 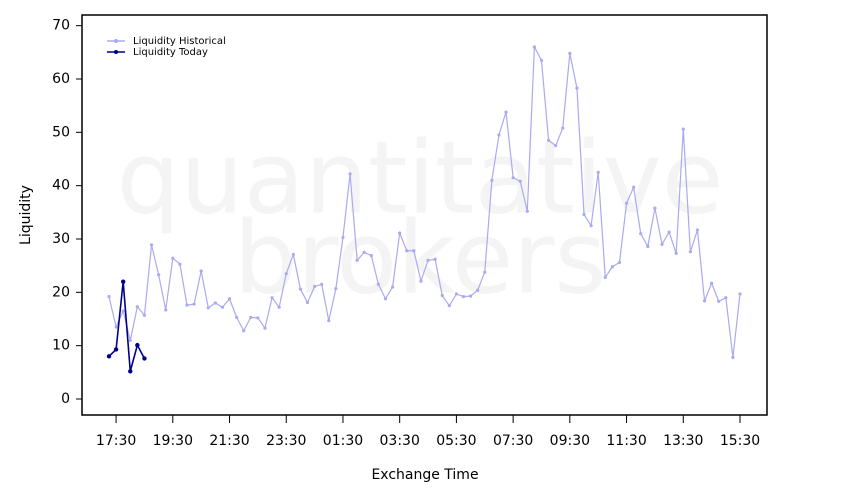 What do you see at coordinates (26, 215) in the screenshot?
I see `y-axis-label: Liquidity` at bounding box center [26, 215].